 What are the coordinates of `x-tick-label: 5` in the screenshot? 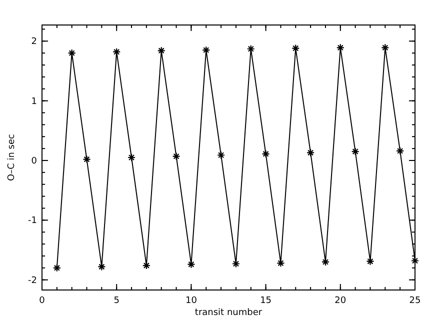 It's located at (117, 301).